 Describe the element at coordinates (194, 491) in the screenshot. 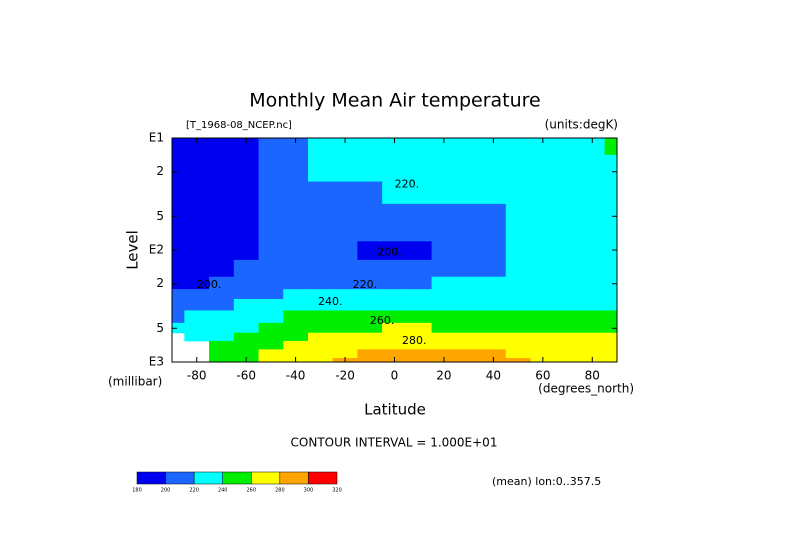

I see `colorbar-label: 220` at that location.